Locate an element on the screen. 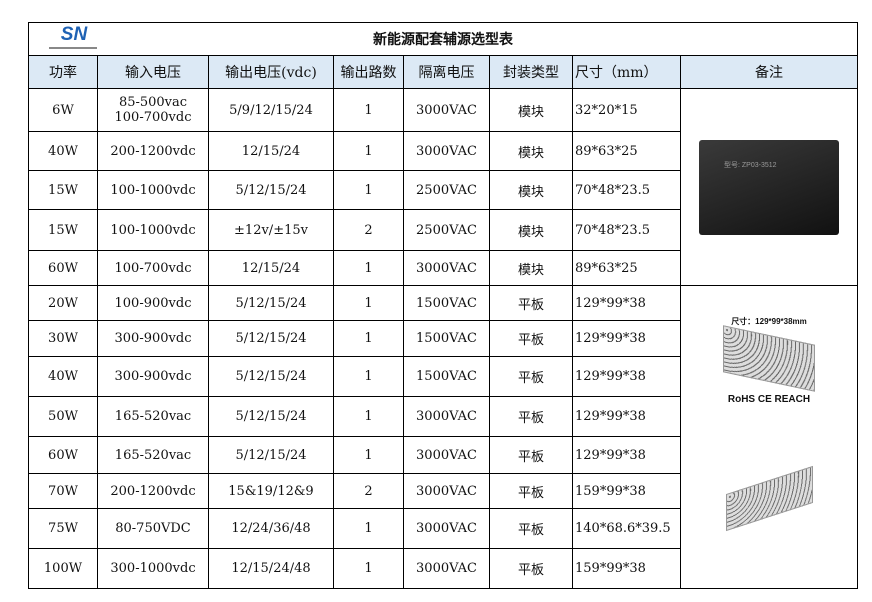 The image size is (872, 602). table-row: 60W 100-700vdc 12/15/24 1 3000VAC 模块 89*63*25 is located at coordinates (443, 268).